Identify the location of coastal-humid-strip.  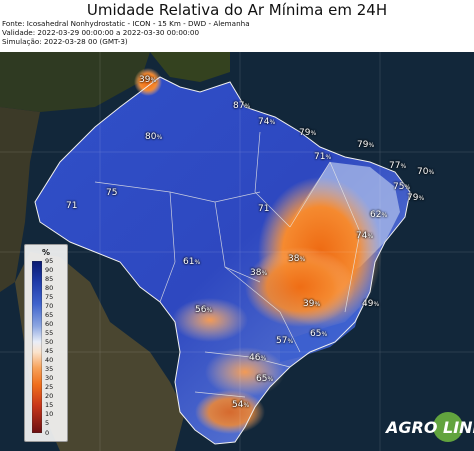
(320, 334).